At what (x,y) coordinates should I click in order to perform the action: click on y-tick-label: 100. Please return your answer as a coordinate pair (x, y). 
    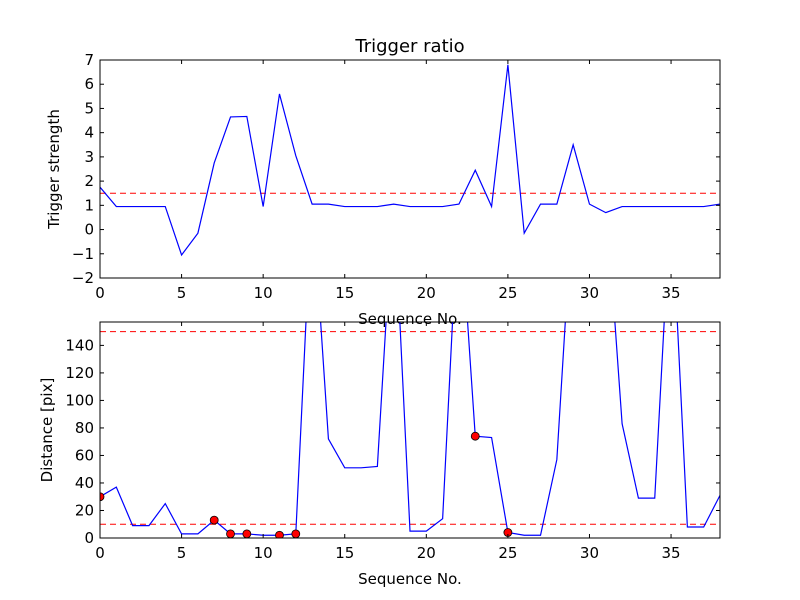
    Looking at the image, I should click on (79, 400).